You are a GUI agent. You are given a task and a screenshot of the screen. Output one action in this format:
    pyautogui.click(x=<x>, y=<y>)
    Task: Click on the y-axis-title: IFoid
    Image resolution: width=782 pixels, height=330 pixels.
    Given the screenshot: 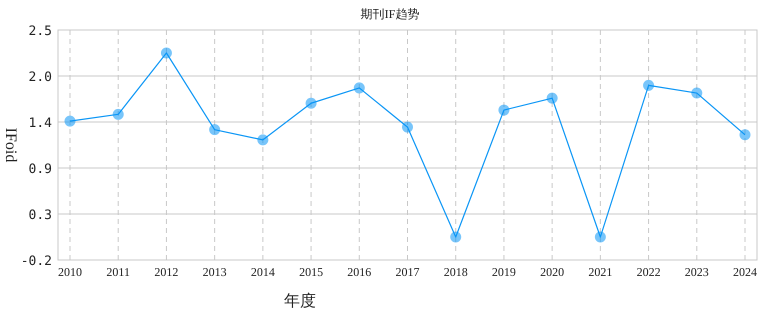 What is the action you would take?
    pyautogui.click(x=10, y=145)
    